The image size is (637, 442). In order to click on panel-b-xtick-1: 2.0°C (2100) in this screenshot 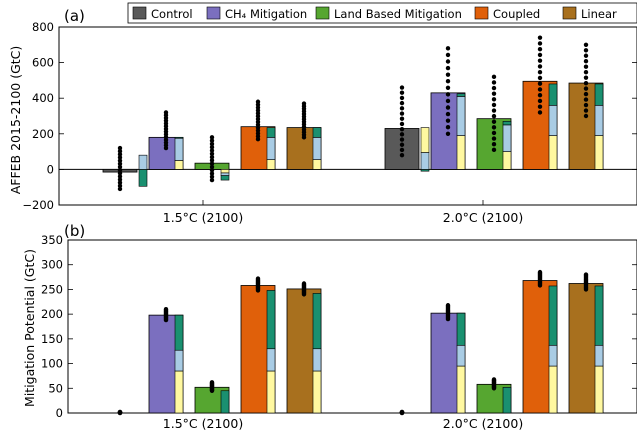, I will do `click(483, 423)`.